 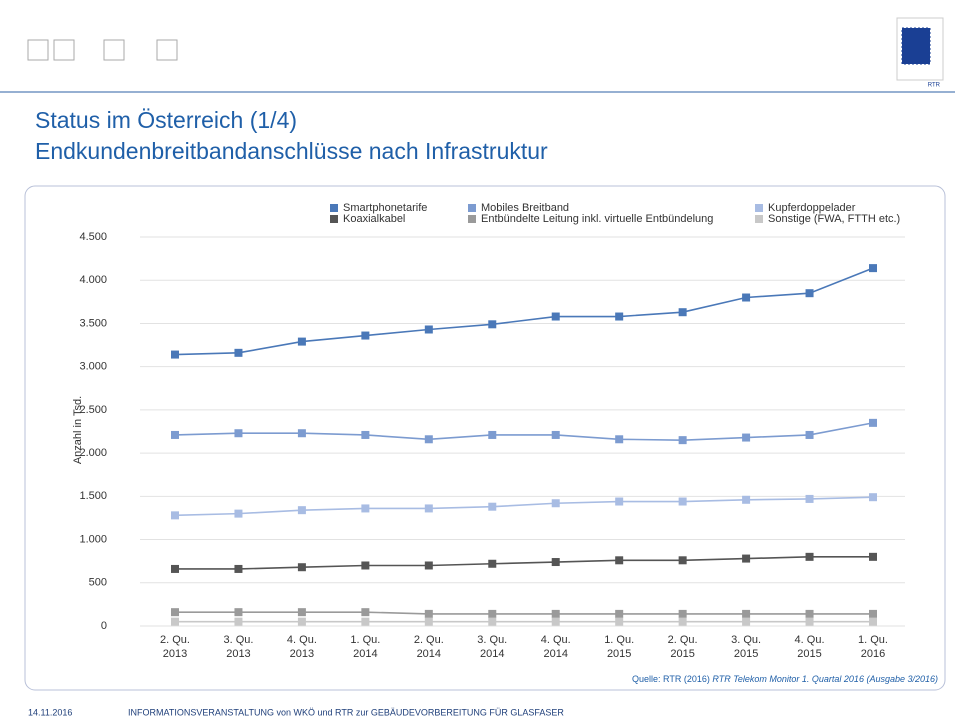 What do you see at coordinates (492, 647) in the screenshot?
I see `x-tick-label: 3. Qu. 2014` at bounding box center [492, 647].